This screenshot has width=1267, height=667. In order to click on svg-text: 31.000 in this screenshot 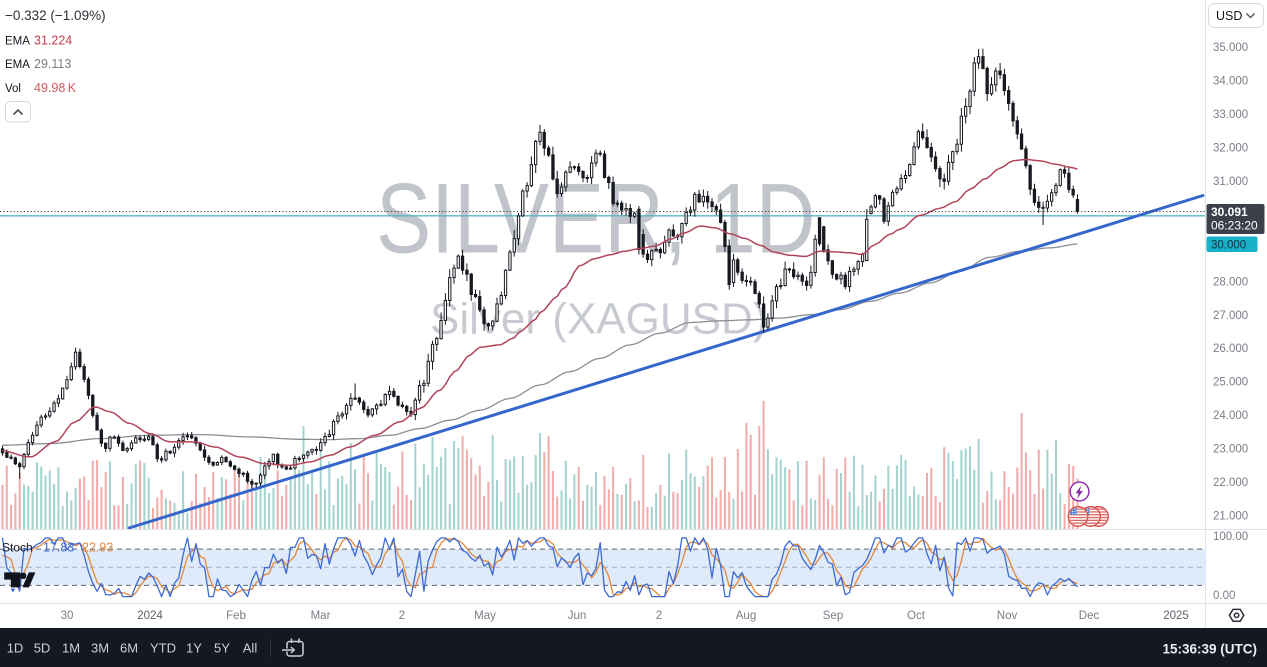, I will do `click(1230, 182)`.